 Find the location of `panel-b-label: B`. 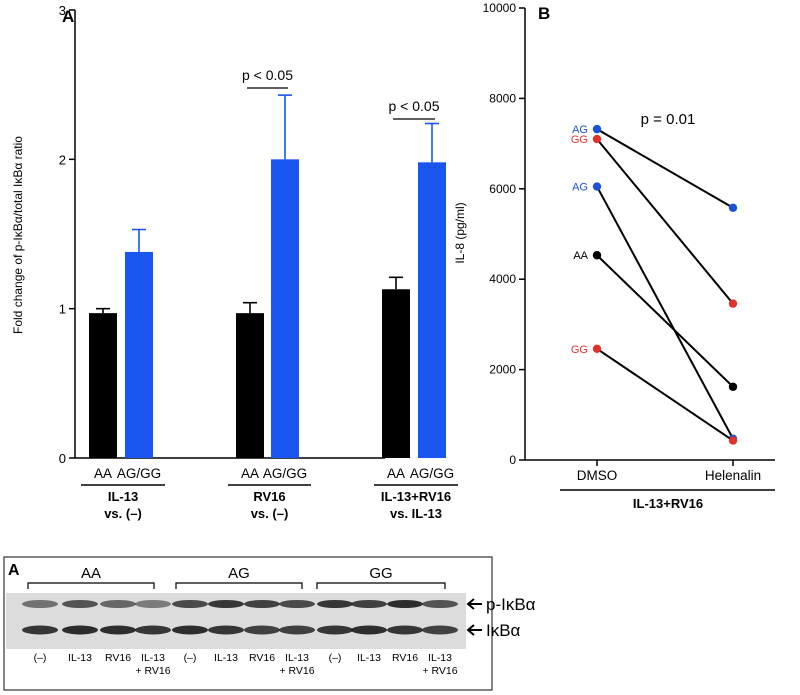

panel-b-label: B is located at coordinates (544, 13).